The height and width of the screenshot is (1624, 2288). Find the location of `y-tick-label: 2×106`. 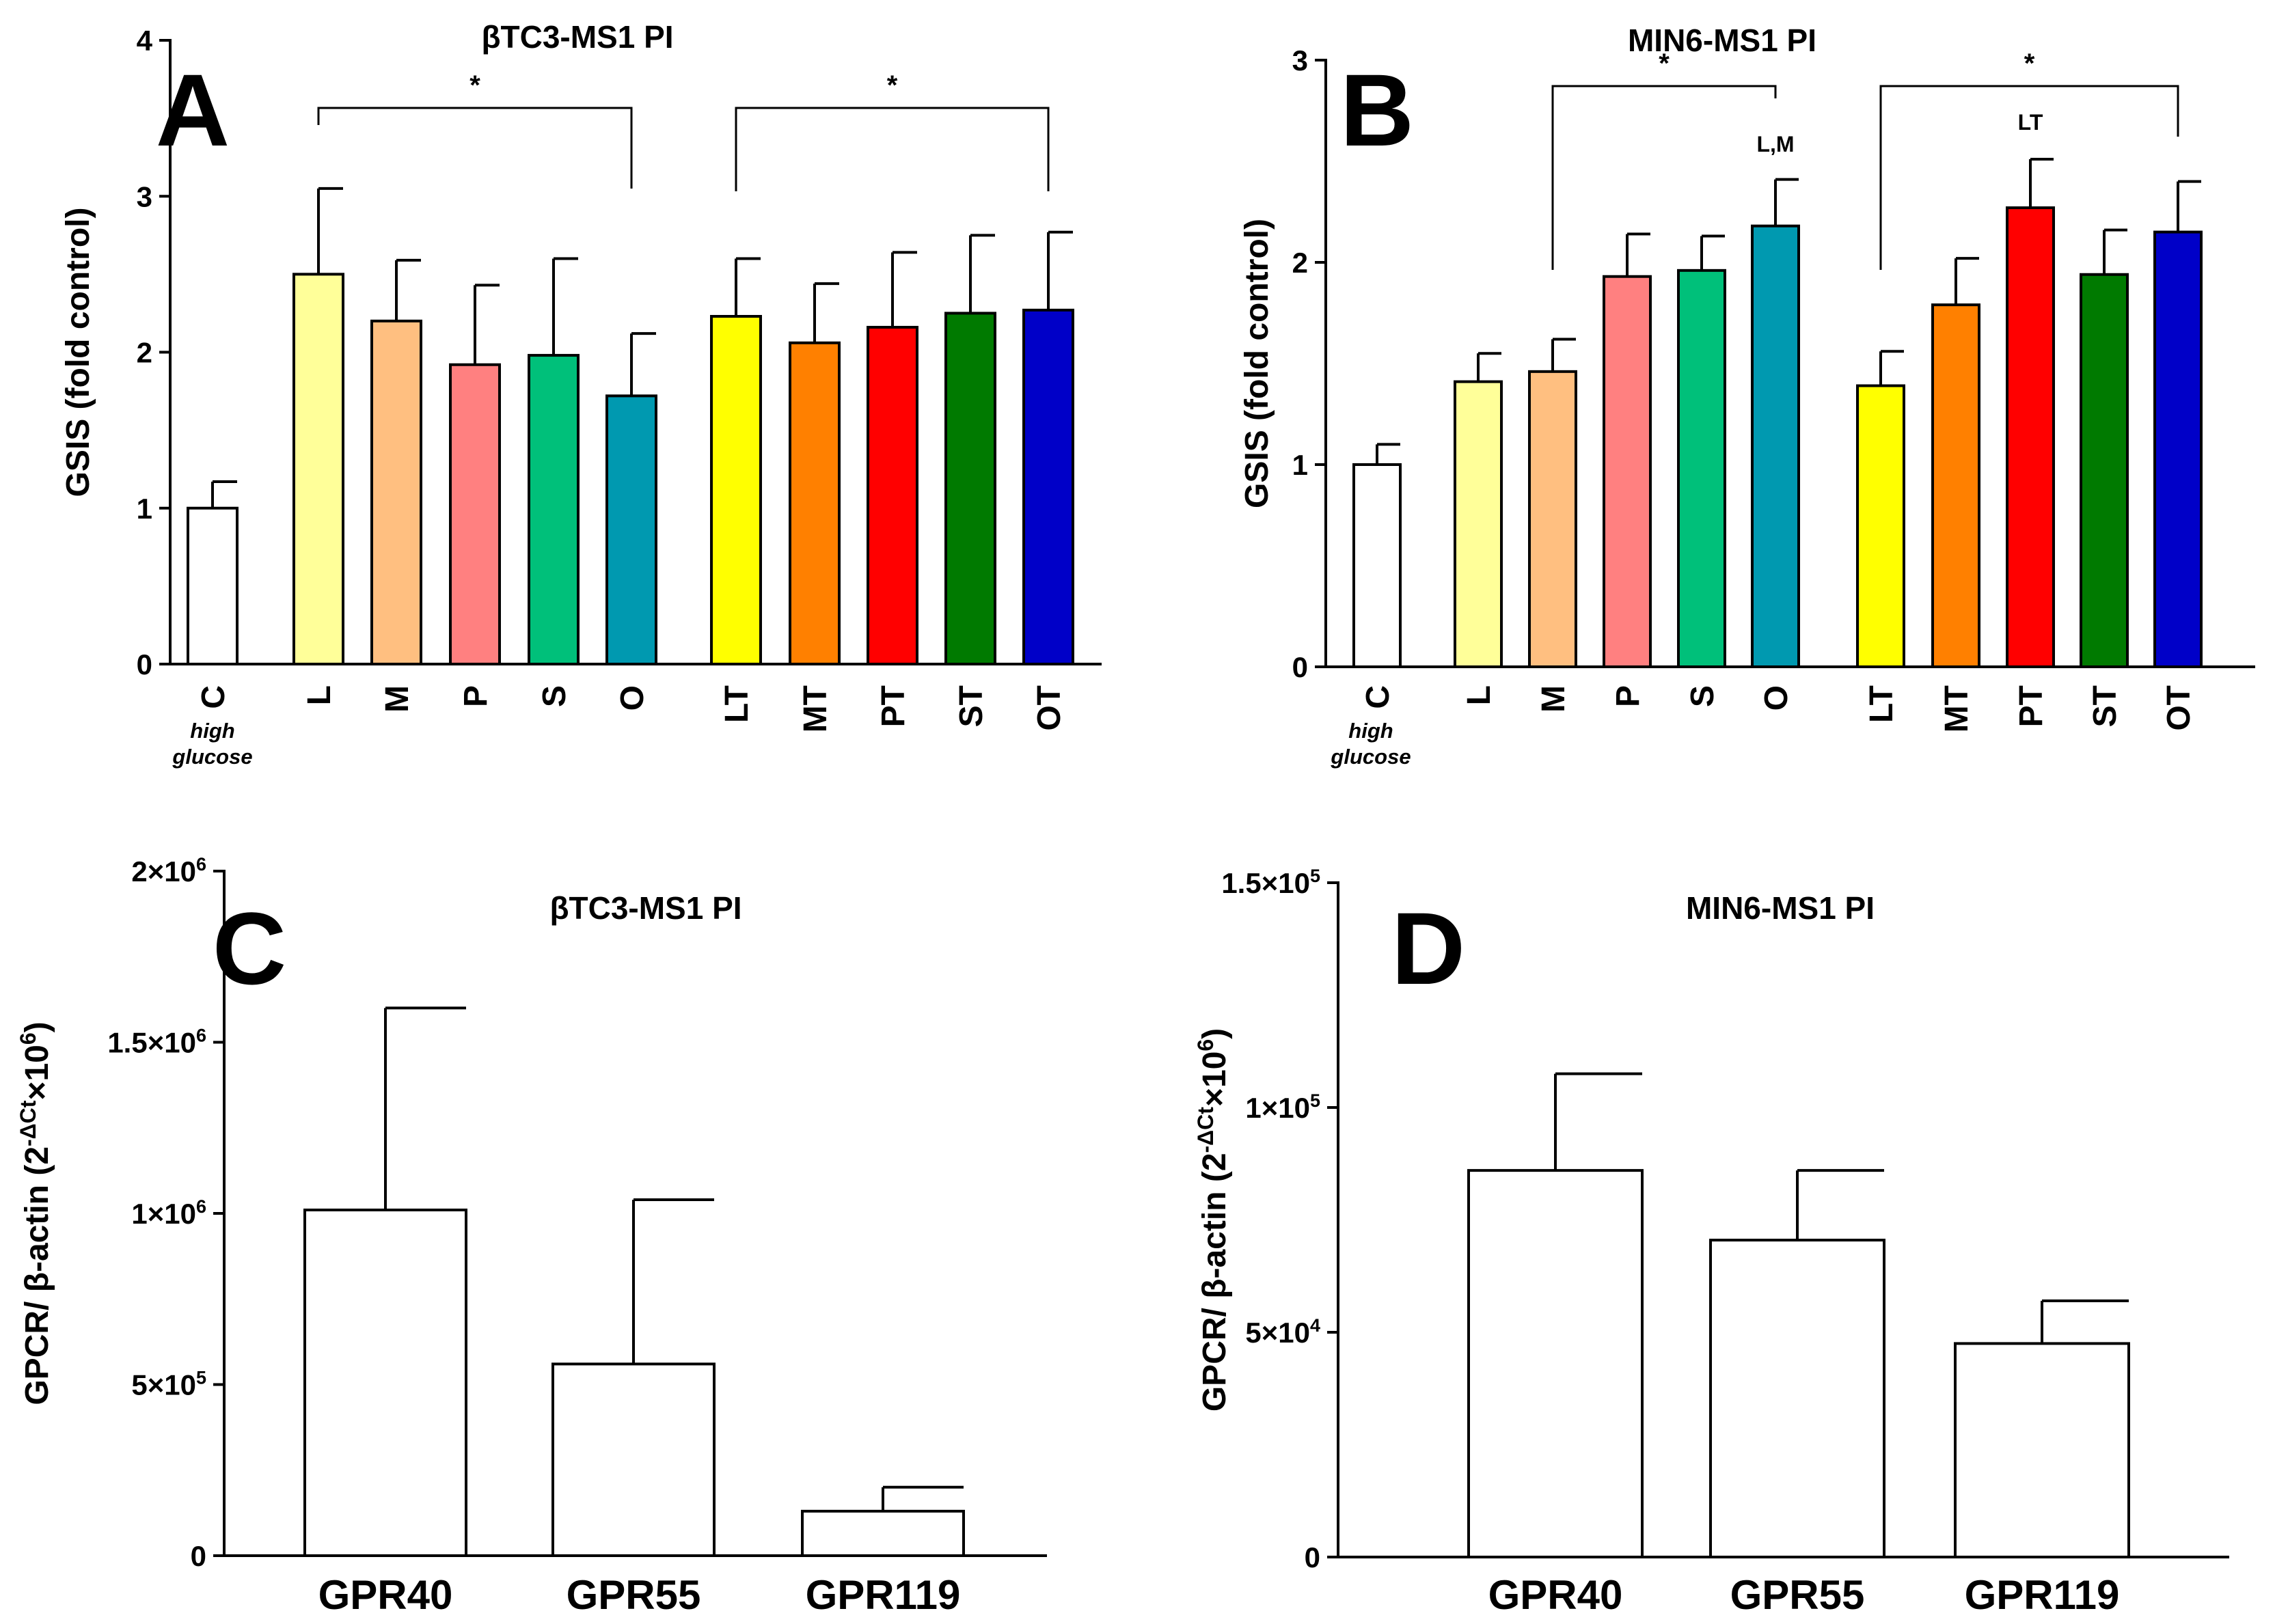

y-tick-label: 2×106 is located at coordinates (168, 870).